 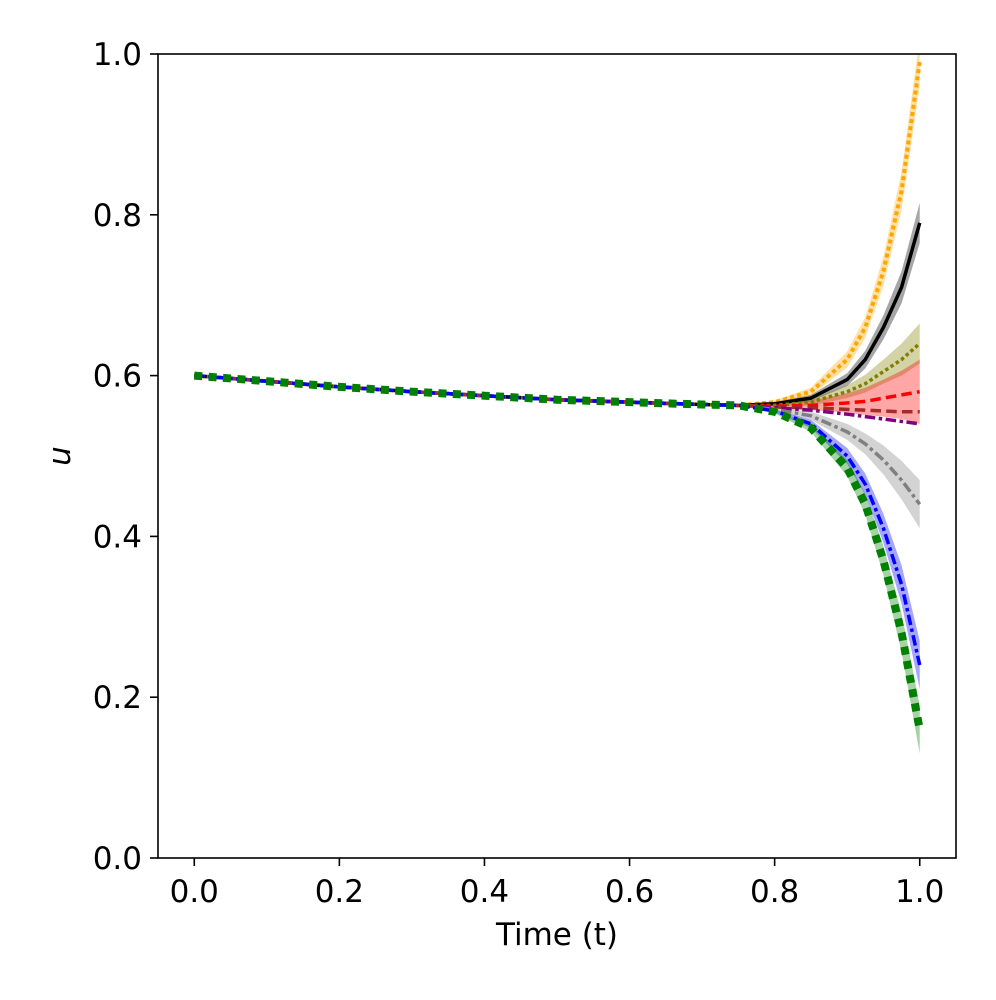 What do you see at coordinates (117, 55) in the screenshot?
I see `y-tick-label: 1.0` at bounding box center [117, 55].